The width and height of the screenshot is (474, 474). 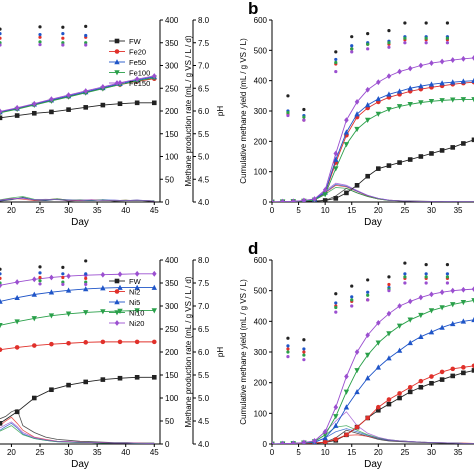 I want to click on legend-label-FW: FW, so click(x=135, y=41).